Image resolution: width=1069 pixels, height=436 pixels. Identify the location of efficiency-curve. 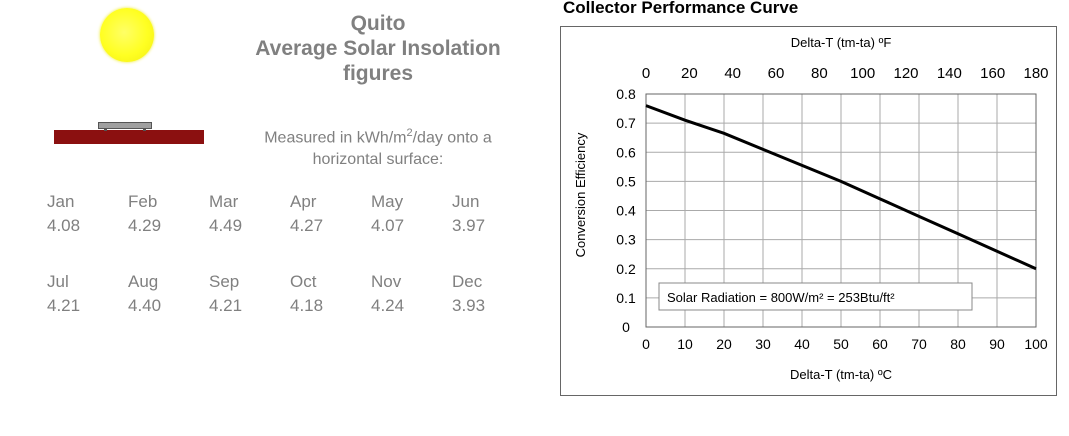
(841, 187).